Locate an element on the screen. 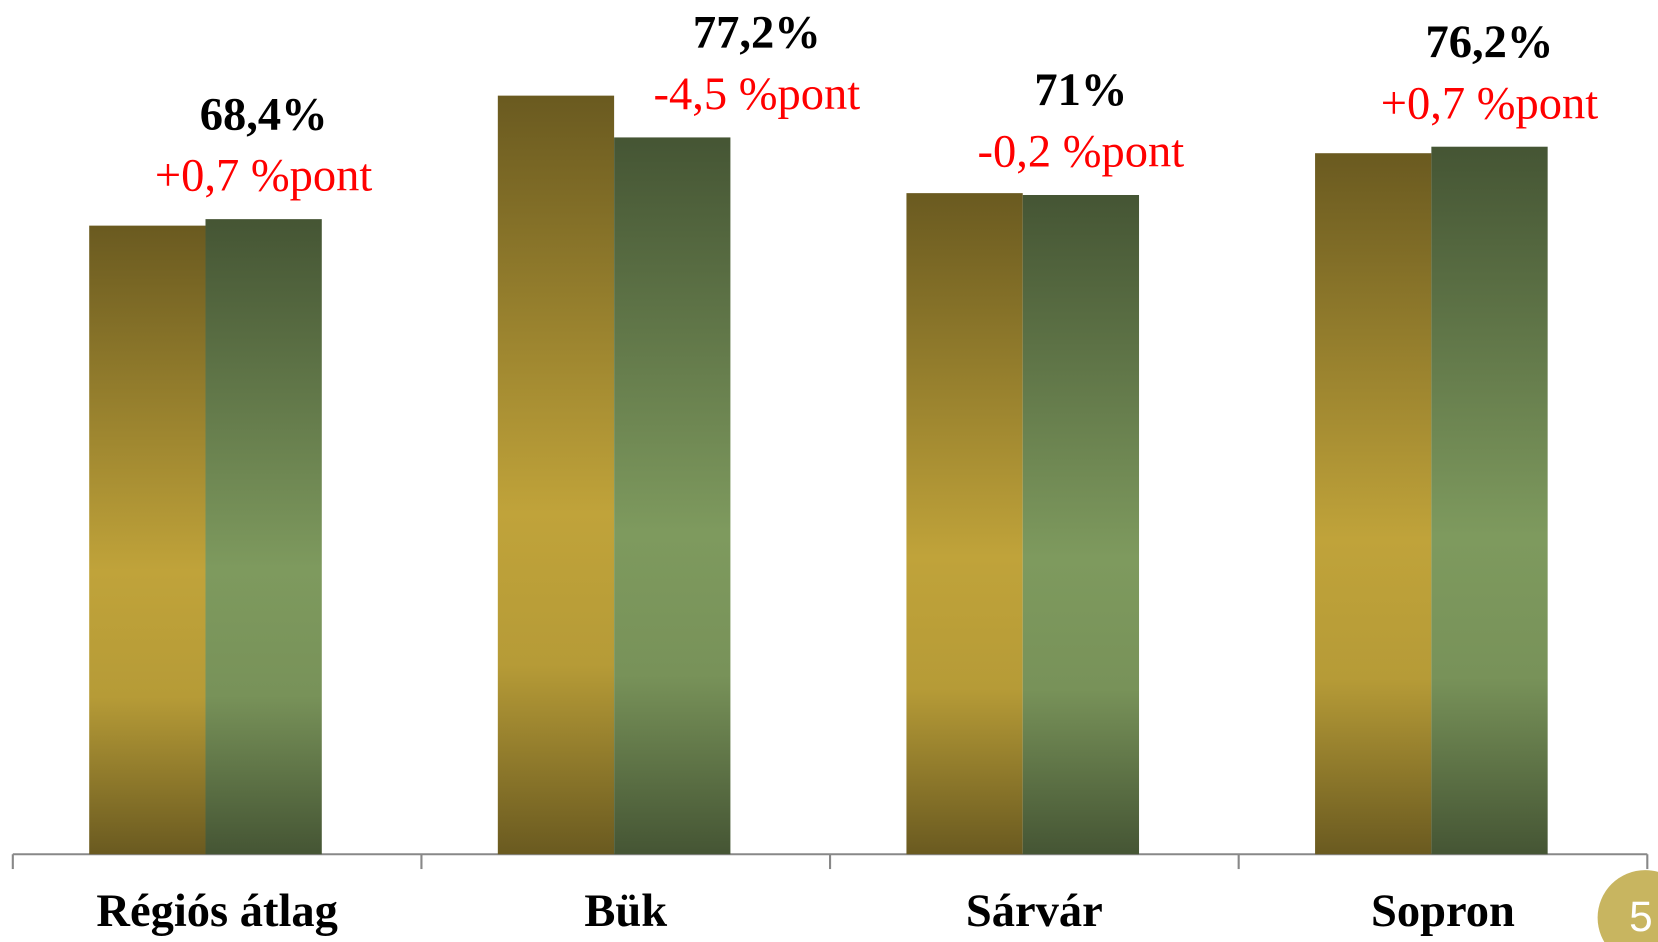 Image resolution: width=1658 pixels, height=942 pixels. x-tick-label: Sopron is located at coordinates (1443, 911).